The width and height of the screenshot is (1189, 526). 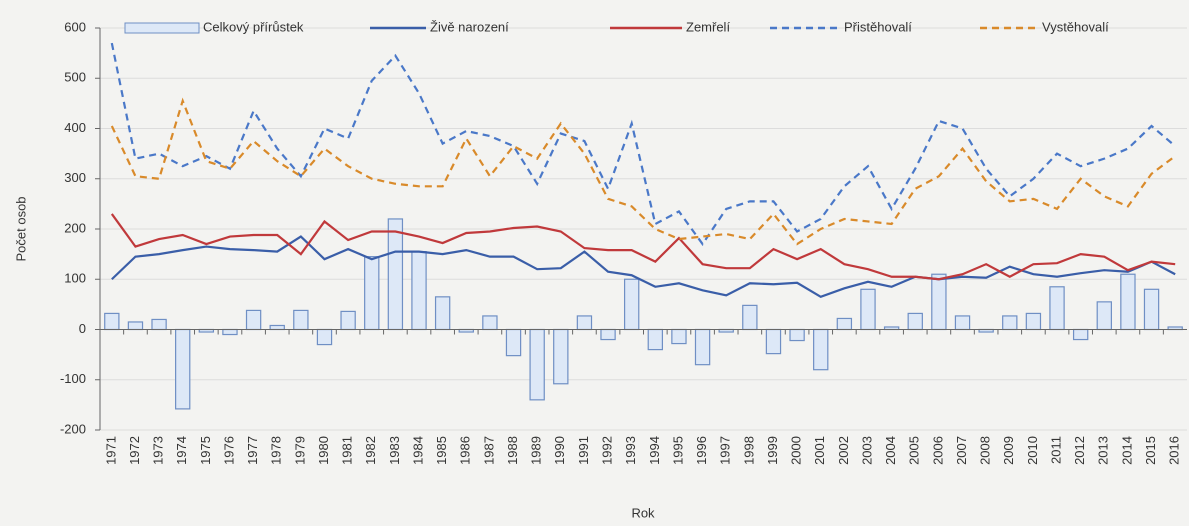 What do you see at coordinates (583, 450) in the screenshot?
I see `x-tick-label: 1991` at bounding box center [583, 450].